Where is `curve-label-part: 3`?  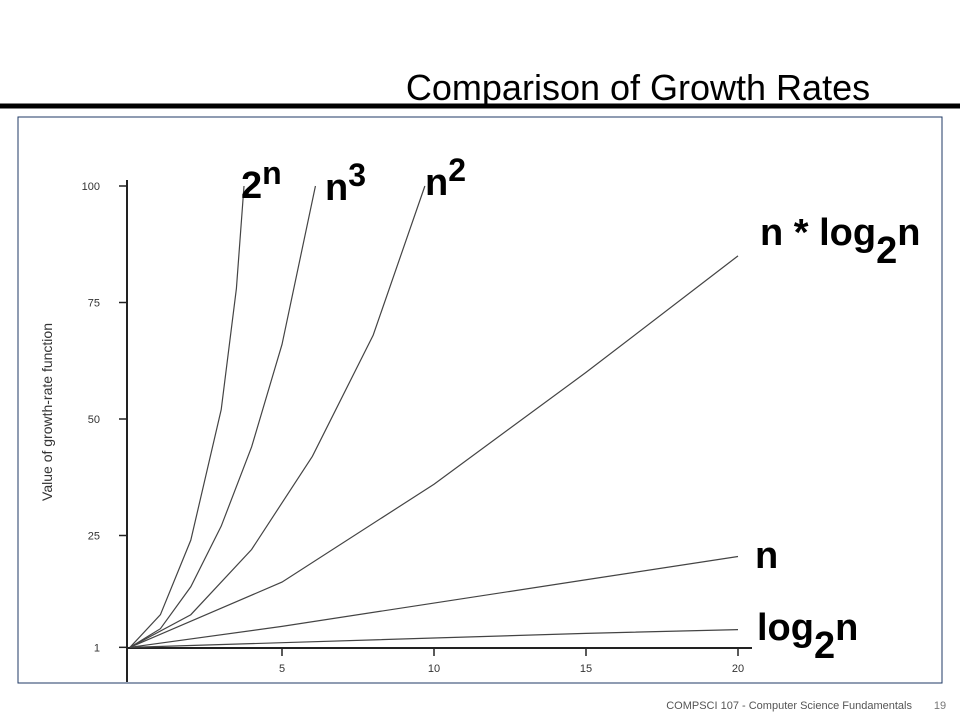 curve-label-part: 3 is located at coordinates (357, 175).